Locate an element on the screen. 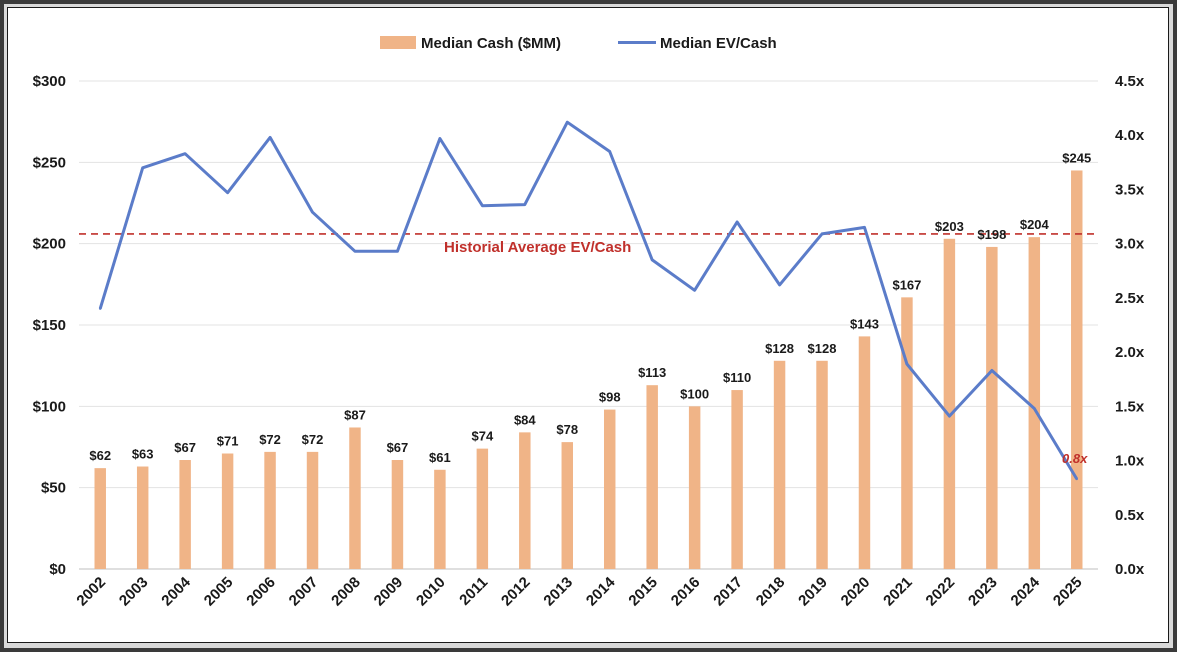 This screenshot has width=1177, height=652. x-axis-tick-label: 2015 is located at coordinates (643, 592).